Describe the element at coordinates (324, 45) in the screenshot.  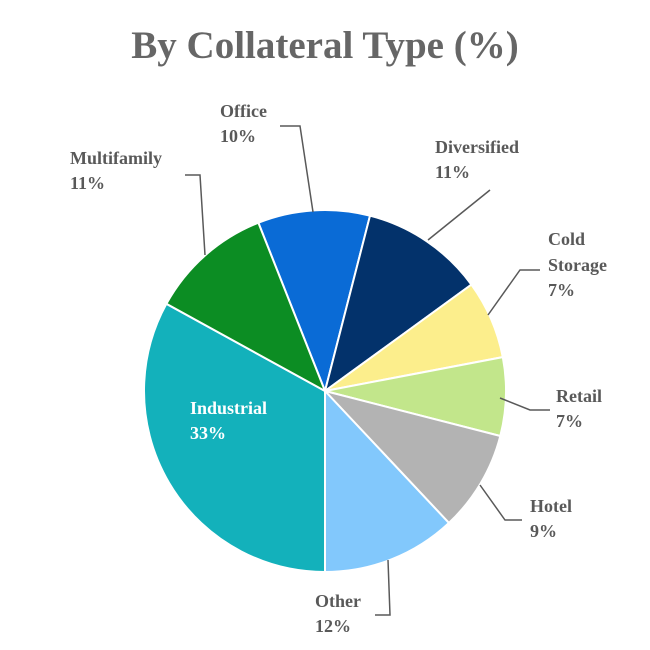
I see `chart-title: By Collateral Type (%)` at that location.